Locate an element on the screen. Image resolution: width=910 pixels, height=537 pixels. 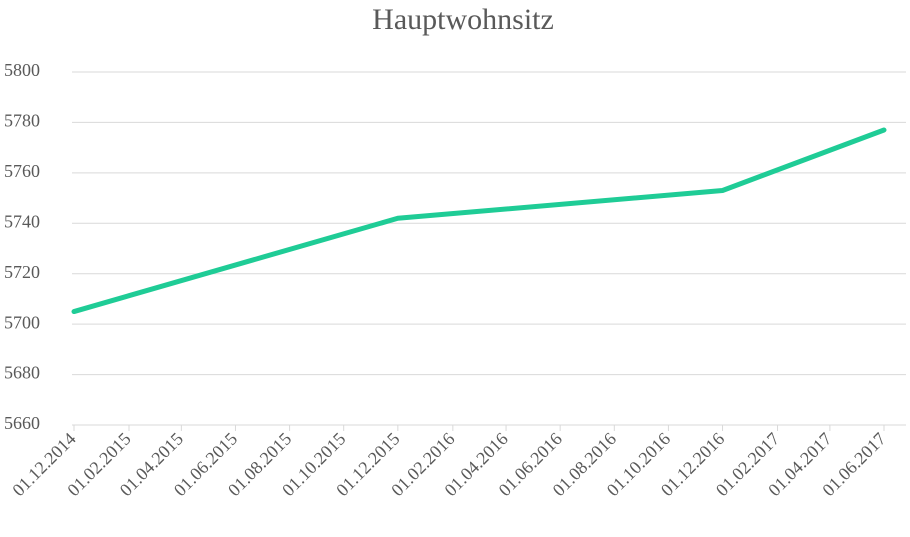
y-tick-label: 5680 is located at coordinates (22, 373).